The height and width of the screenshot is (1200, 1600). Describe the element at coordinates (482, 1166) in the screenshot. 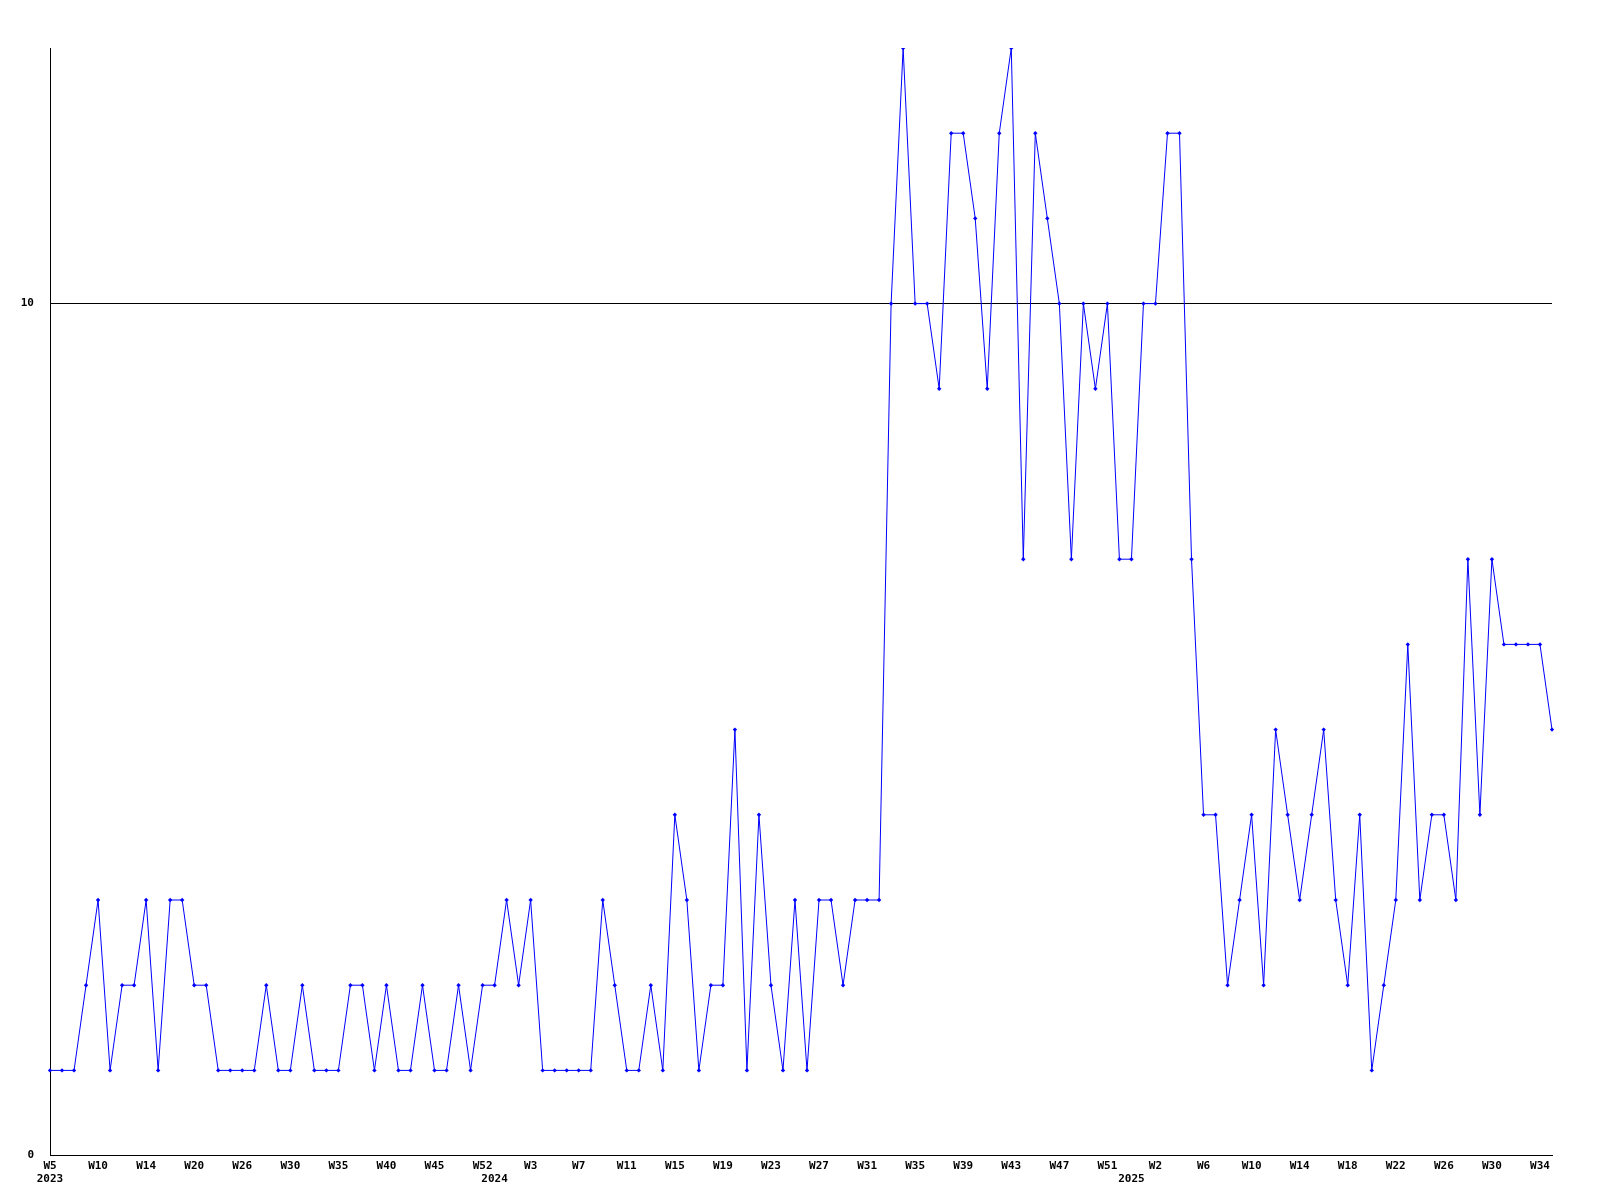

I see `x-tick-label: W52` at that location.